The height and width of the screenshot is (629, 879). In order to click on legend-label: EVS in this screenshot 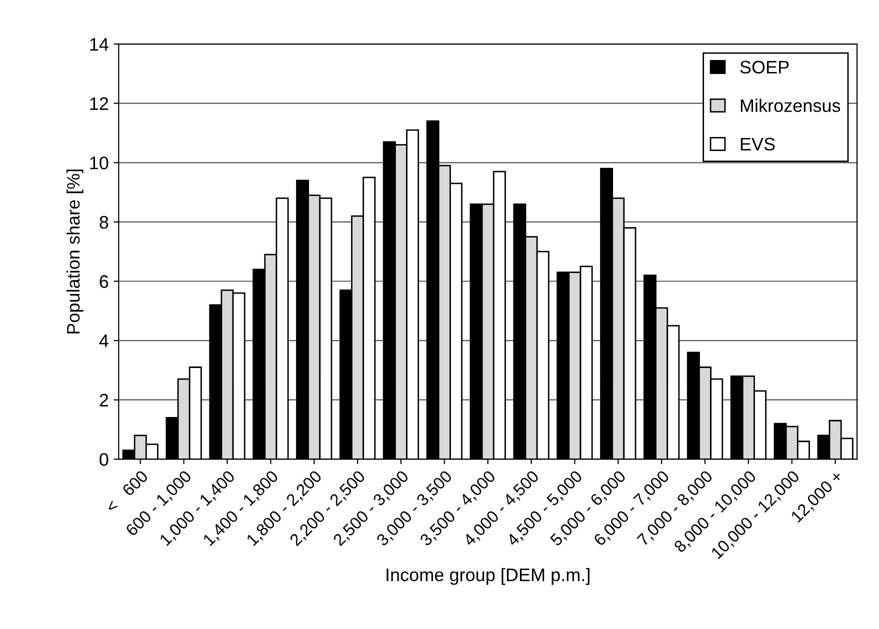, I will do `click(757, 144)`.